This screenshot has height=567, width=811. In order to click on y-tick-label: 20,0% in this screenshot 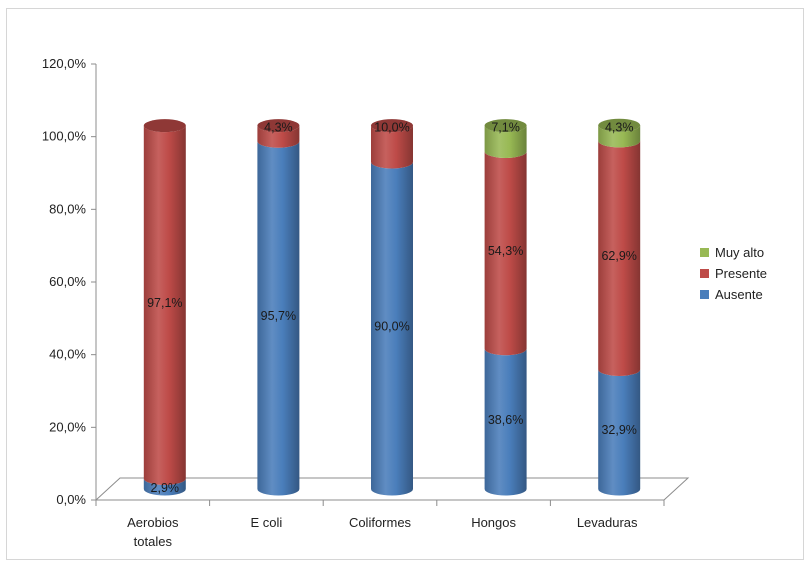, I will do `click(67, 426)`.